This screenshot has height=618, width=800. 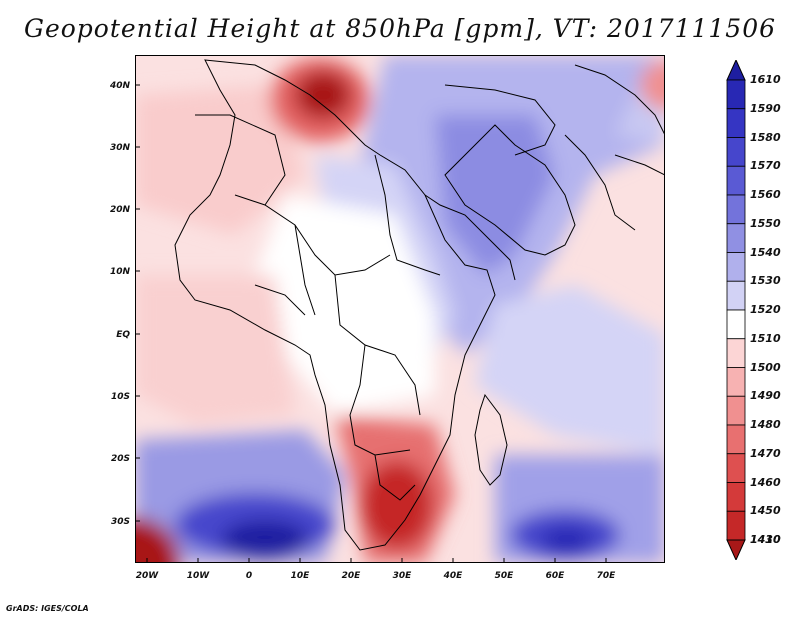 I want to click on colorbar-label: 1490, so click(x=765, y=396).